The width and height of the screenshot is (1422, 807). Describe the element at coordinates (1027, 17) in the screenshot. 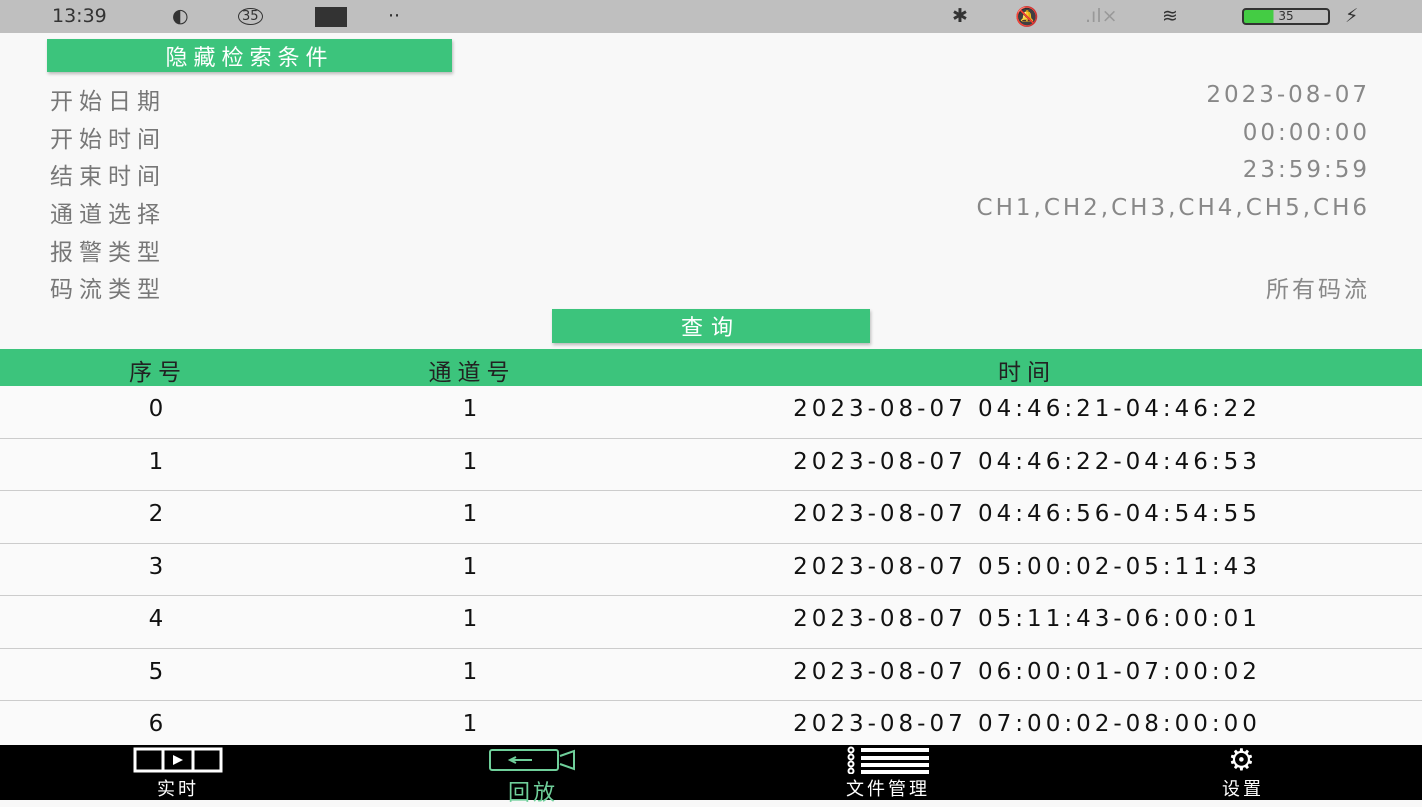

I see `mute-icon: 🔕` at that location.